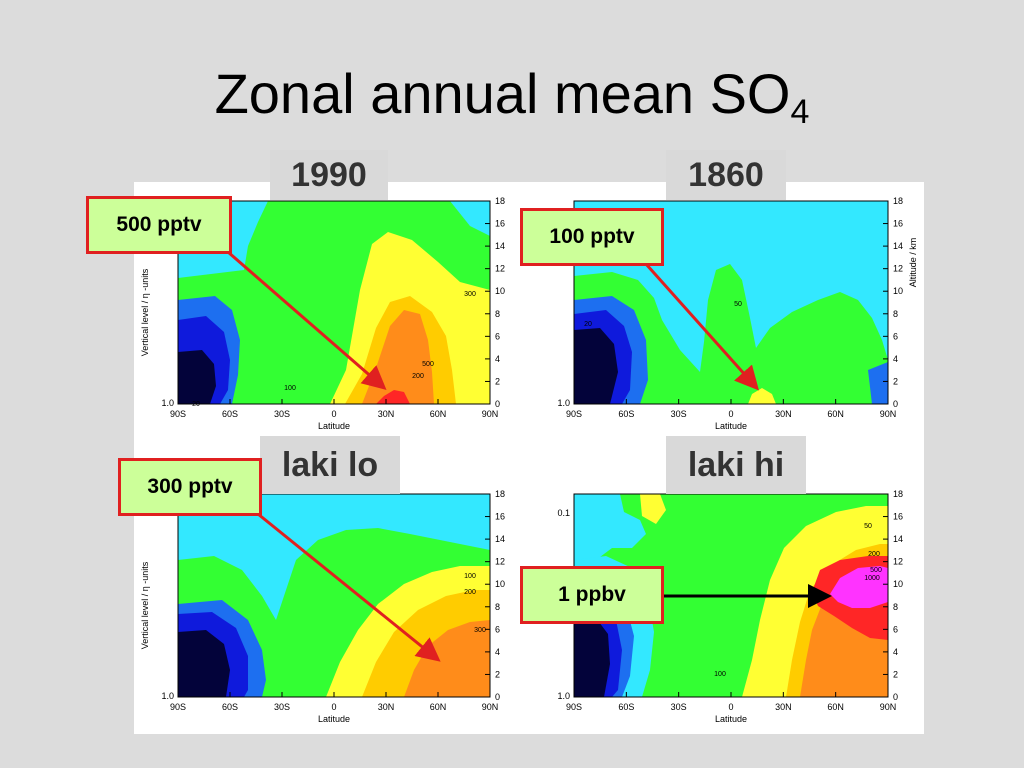  I want to click on contour-label: 20, so click(196, 404).